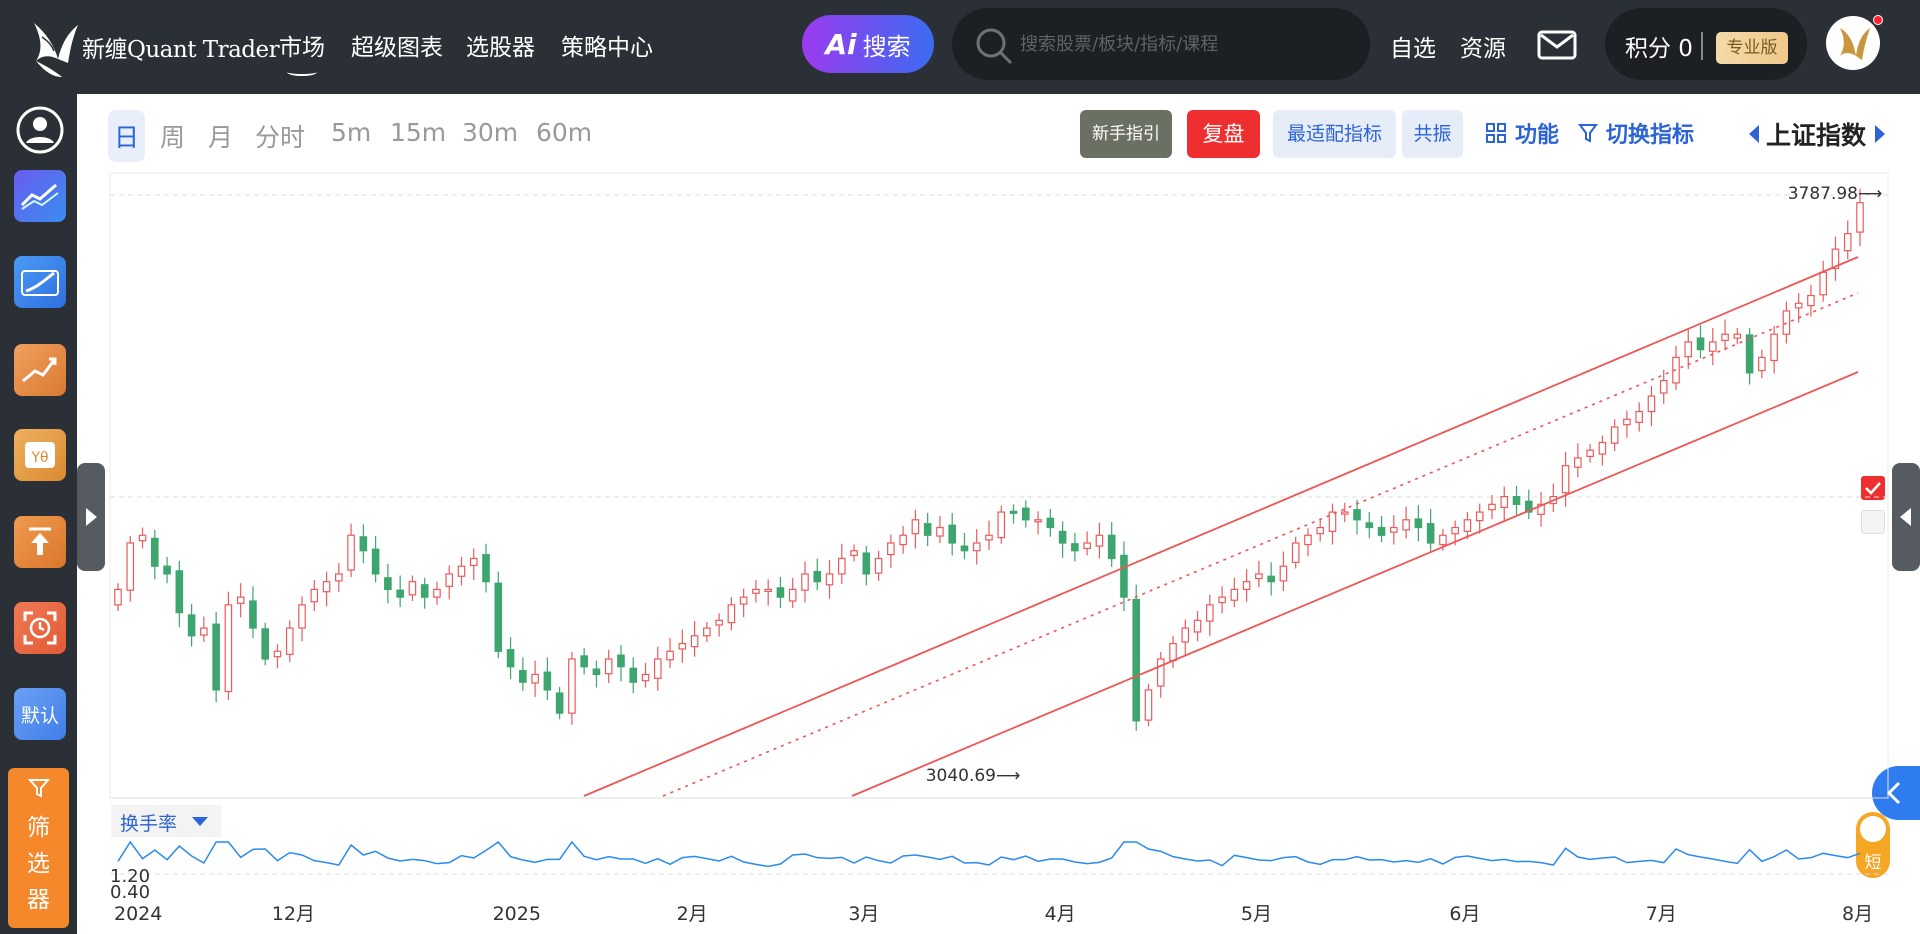 The height and width of the screenshot is (934, 1920). What do you see at coordinates (166, 821) in the screenshot?
I see `sub-indicator-selector: 换手率` at bounding box center [166, 821].